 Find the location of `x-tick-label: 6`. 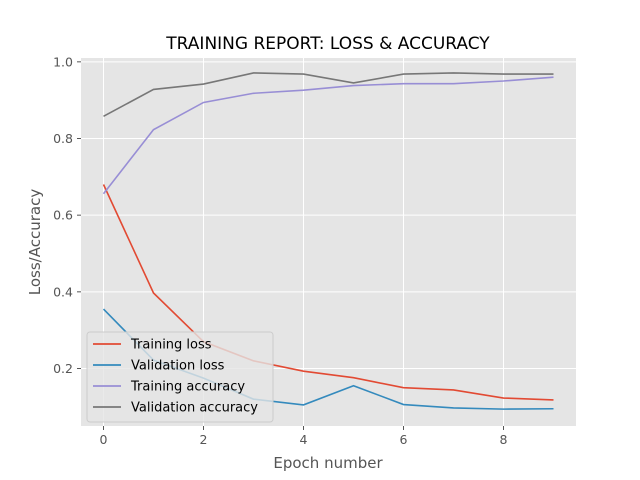

x-tick-label: 6 is located at coordinates (404, 439).